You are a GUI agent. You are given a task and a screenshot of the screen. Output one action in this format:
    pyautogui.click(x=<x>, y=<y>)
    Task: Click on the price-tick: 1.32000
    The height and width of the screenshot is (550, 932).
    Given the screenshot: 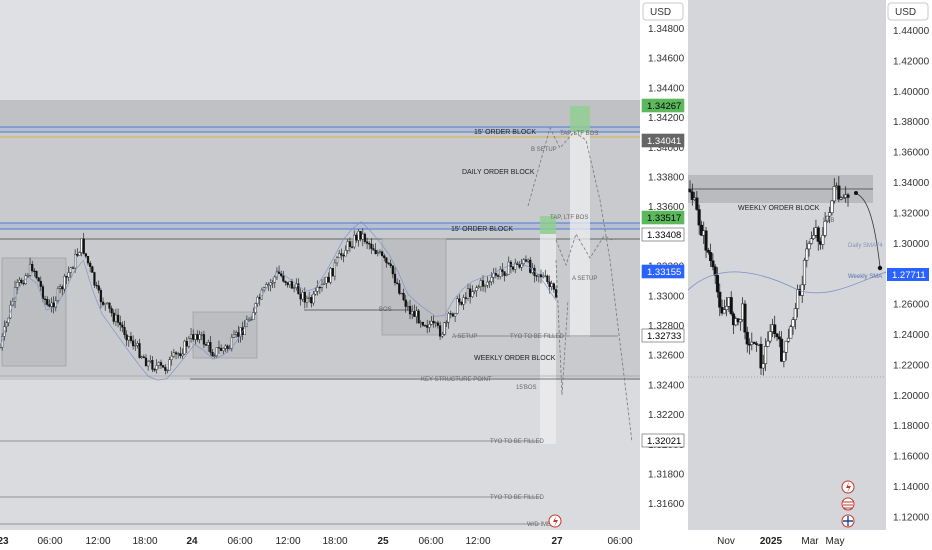 What is the action you would take?
    pyautogui.click(x=911, y=213)
    